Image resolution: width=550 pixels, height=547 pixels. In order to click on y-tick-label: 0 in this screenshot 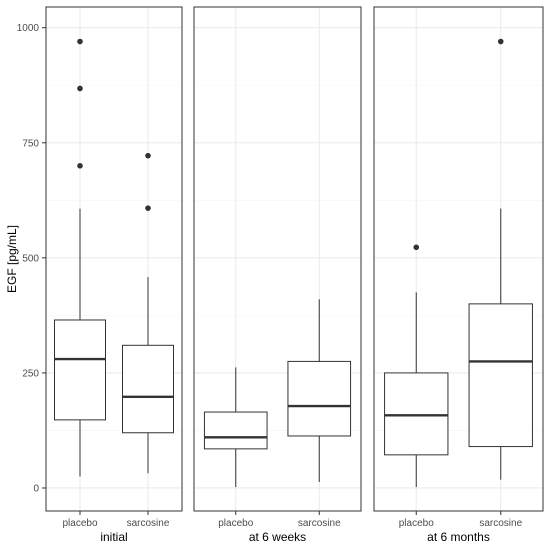, I will do `click(36, 488)`.